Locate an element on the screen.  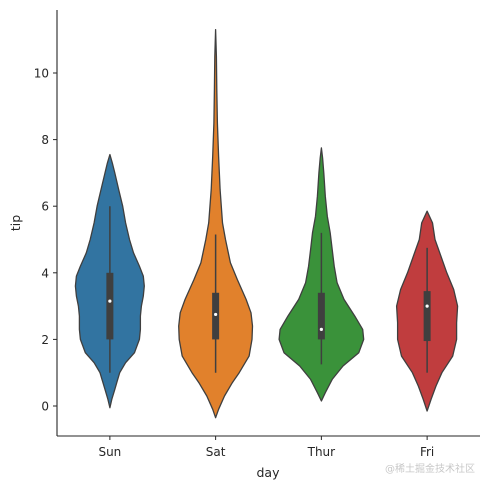
median-dot-sun is located at coordinates (110, 301).